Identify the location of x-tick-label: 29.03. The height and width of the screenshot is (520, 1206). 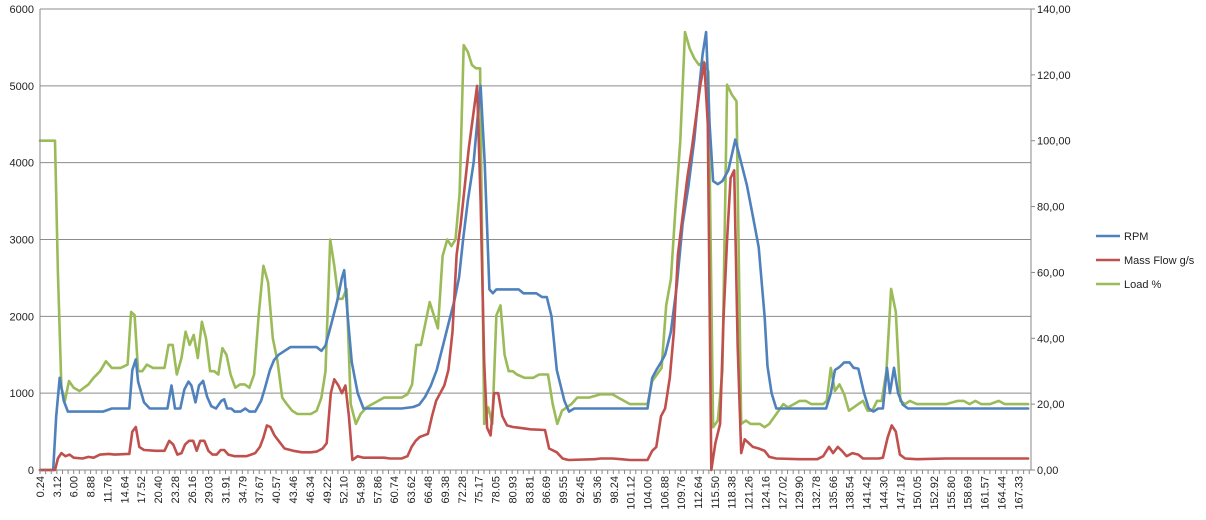
(210, 490).